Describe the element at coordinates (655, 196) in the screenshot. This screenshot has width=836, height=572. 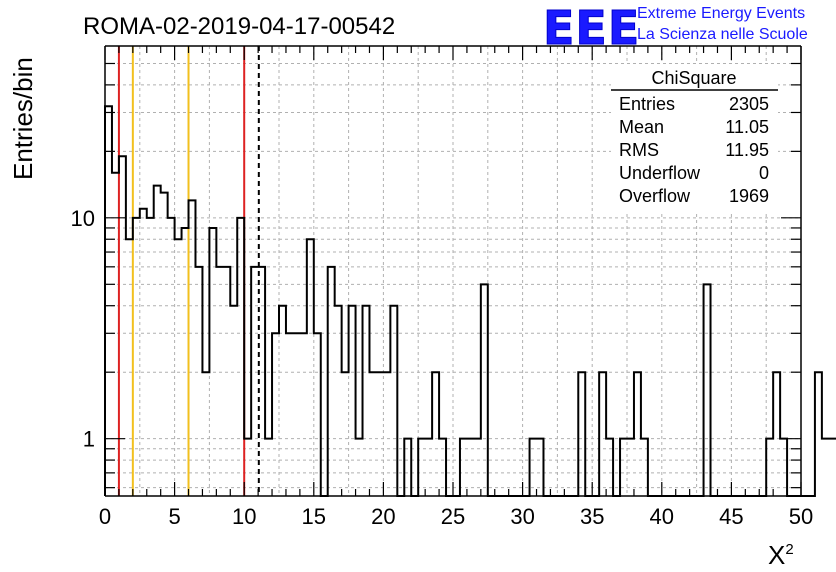
I see `stats-row-label: Overflow` at that location.